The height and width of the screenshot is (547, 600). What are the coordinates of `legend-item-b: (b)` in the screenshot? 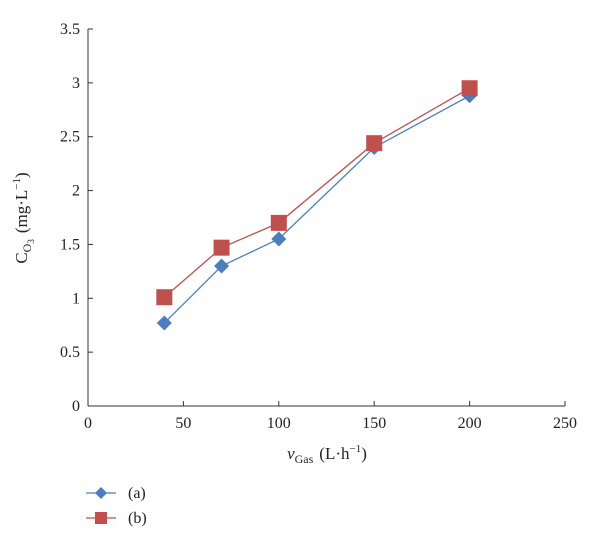 It's located at (116, 518).